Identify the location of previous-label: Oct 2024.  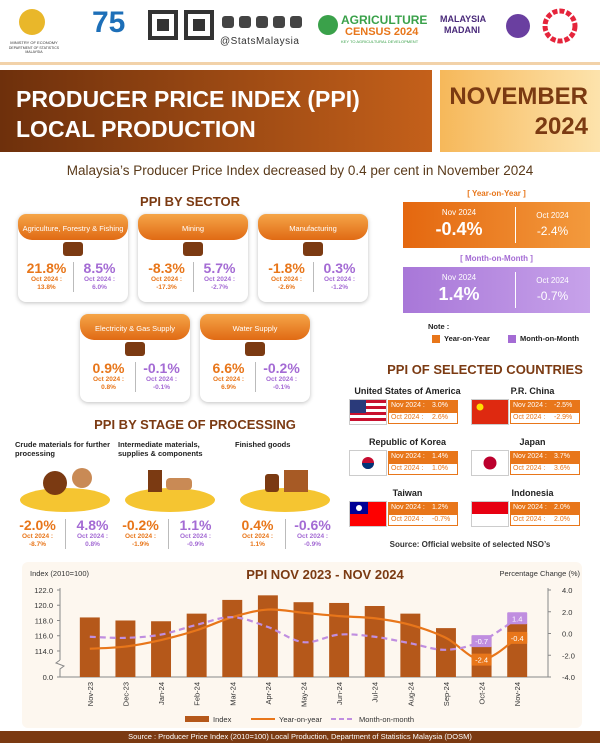
(552, 280).